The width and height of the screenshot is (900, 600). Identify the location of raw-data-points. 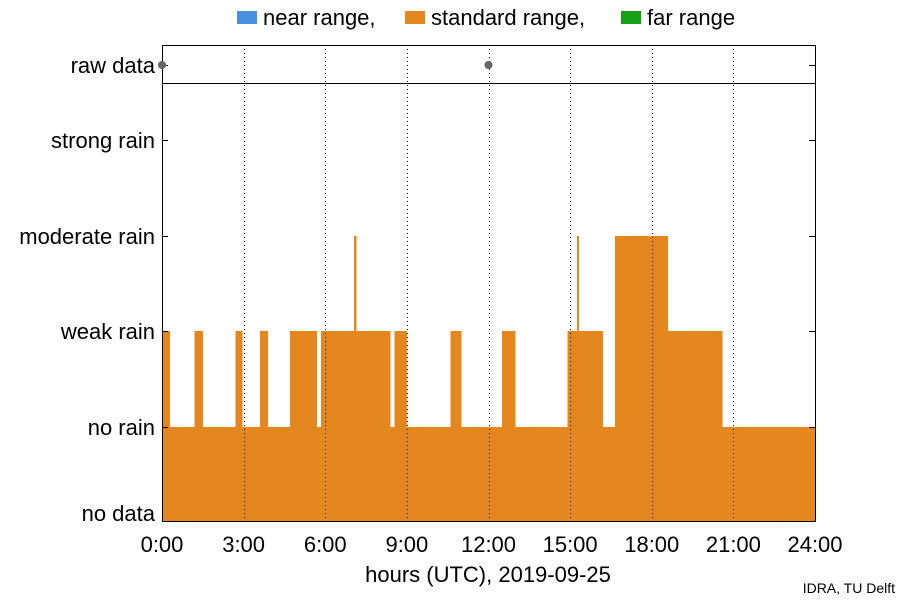
(325, 65).